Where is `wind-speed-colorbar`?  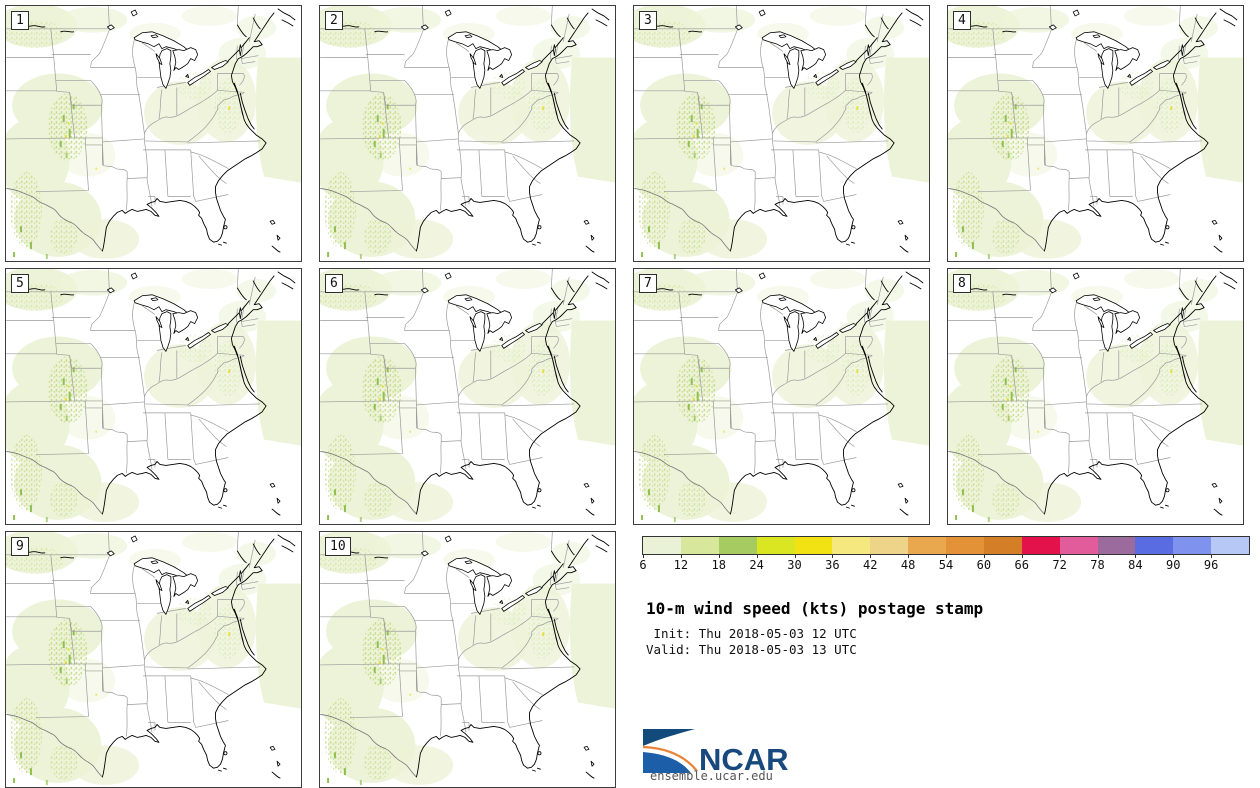
wind-speed-colorbar is located at coordinates (946, 545).